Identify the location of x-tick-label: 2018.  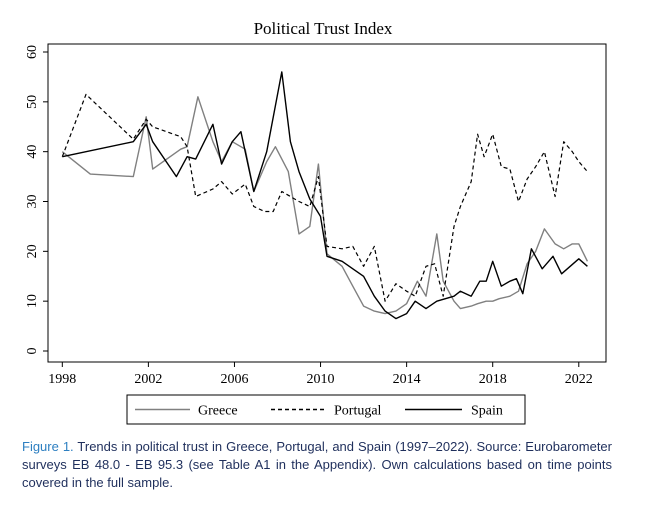
(493, 379).